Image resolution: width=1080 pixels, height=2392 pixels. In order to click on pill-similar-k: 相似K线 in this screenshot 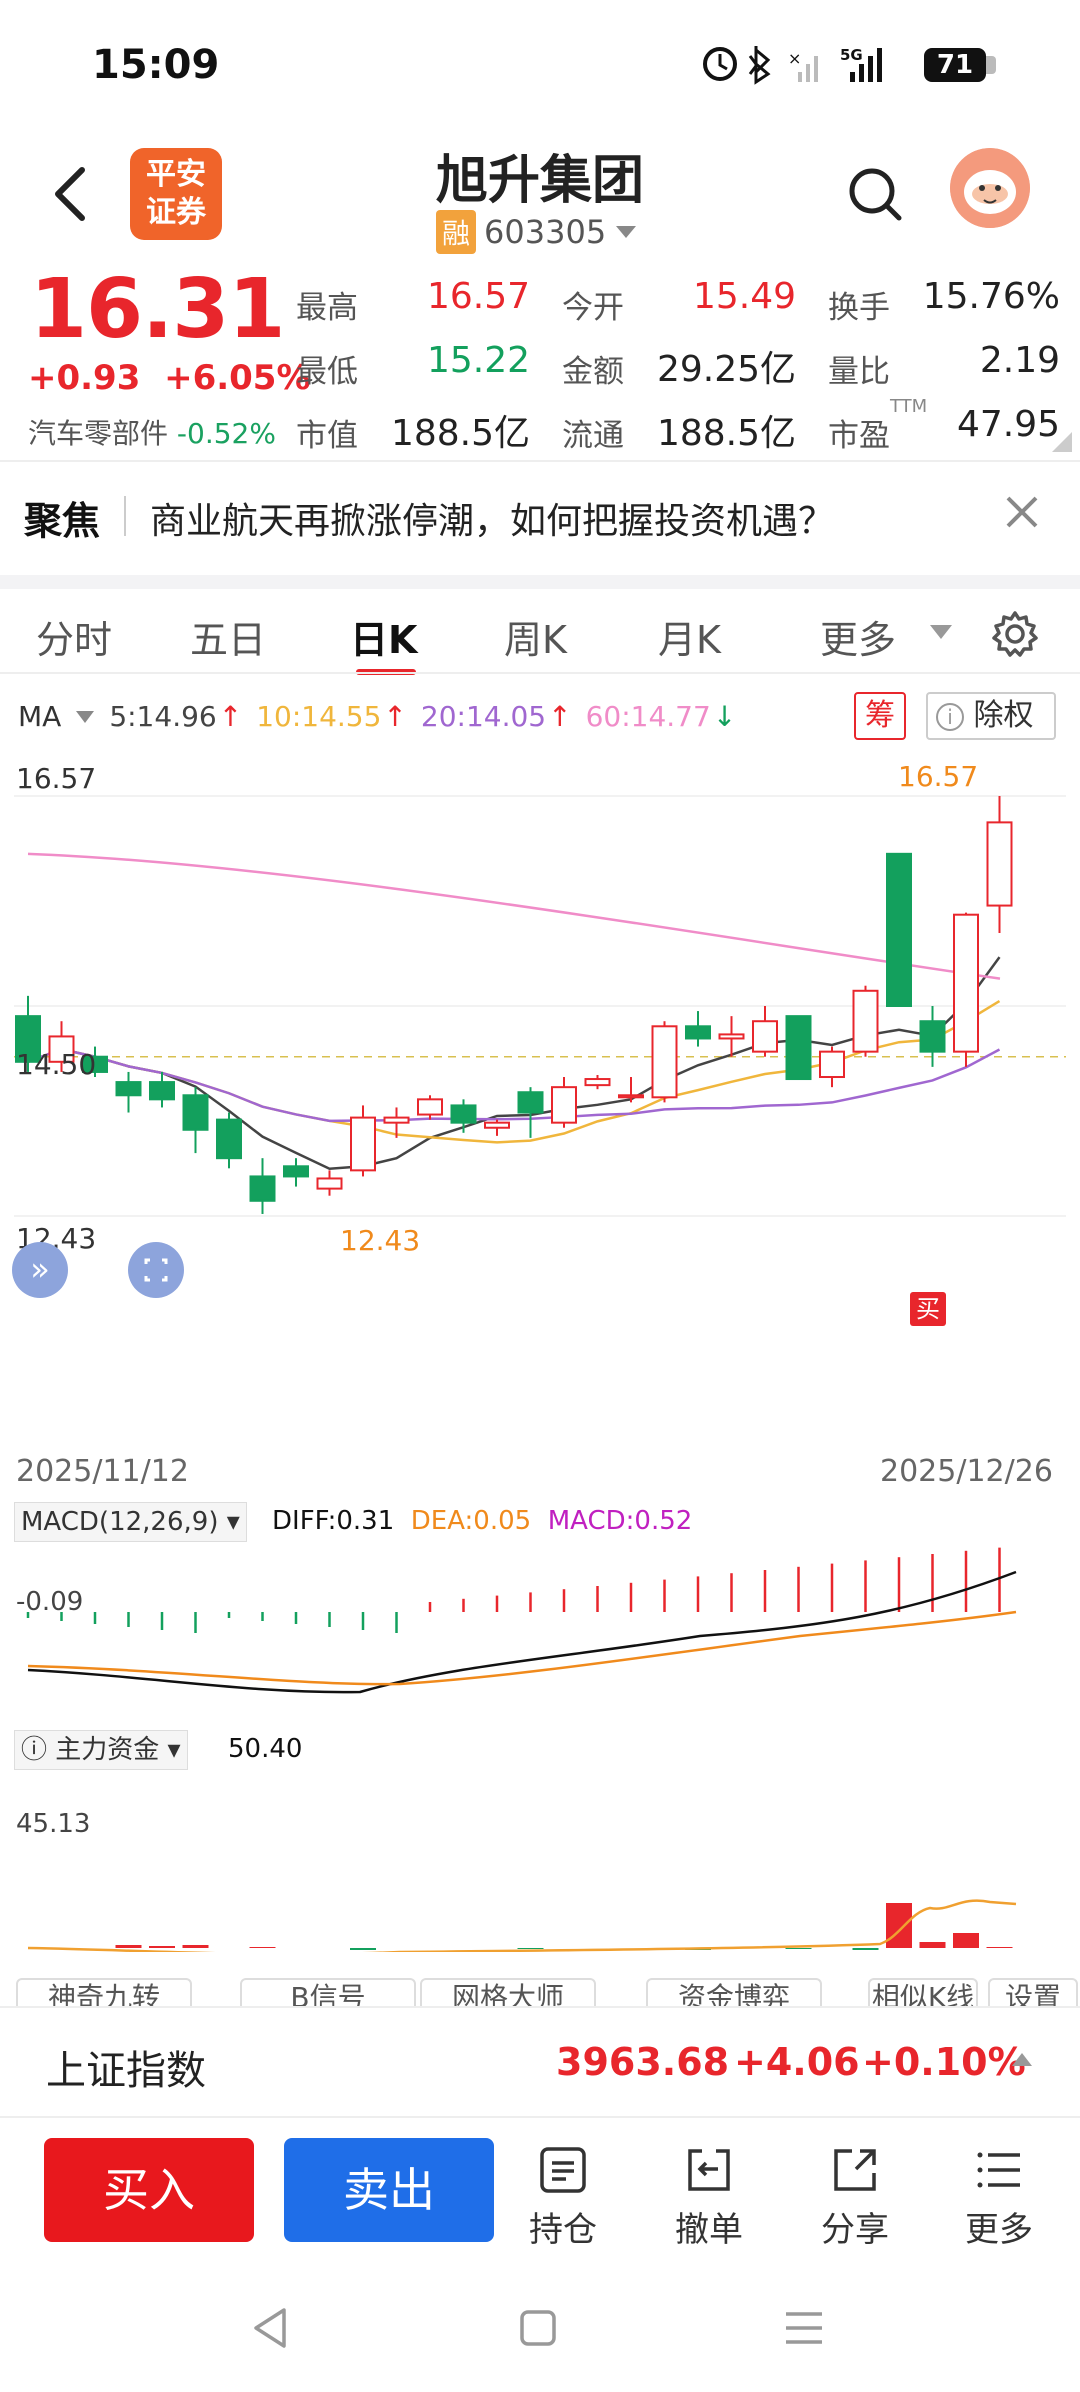, I will do `click(923, 1992)`.